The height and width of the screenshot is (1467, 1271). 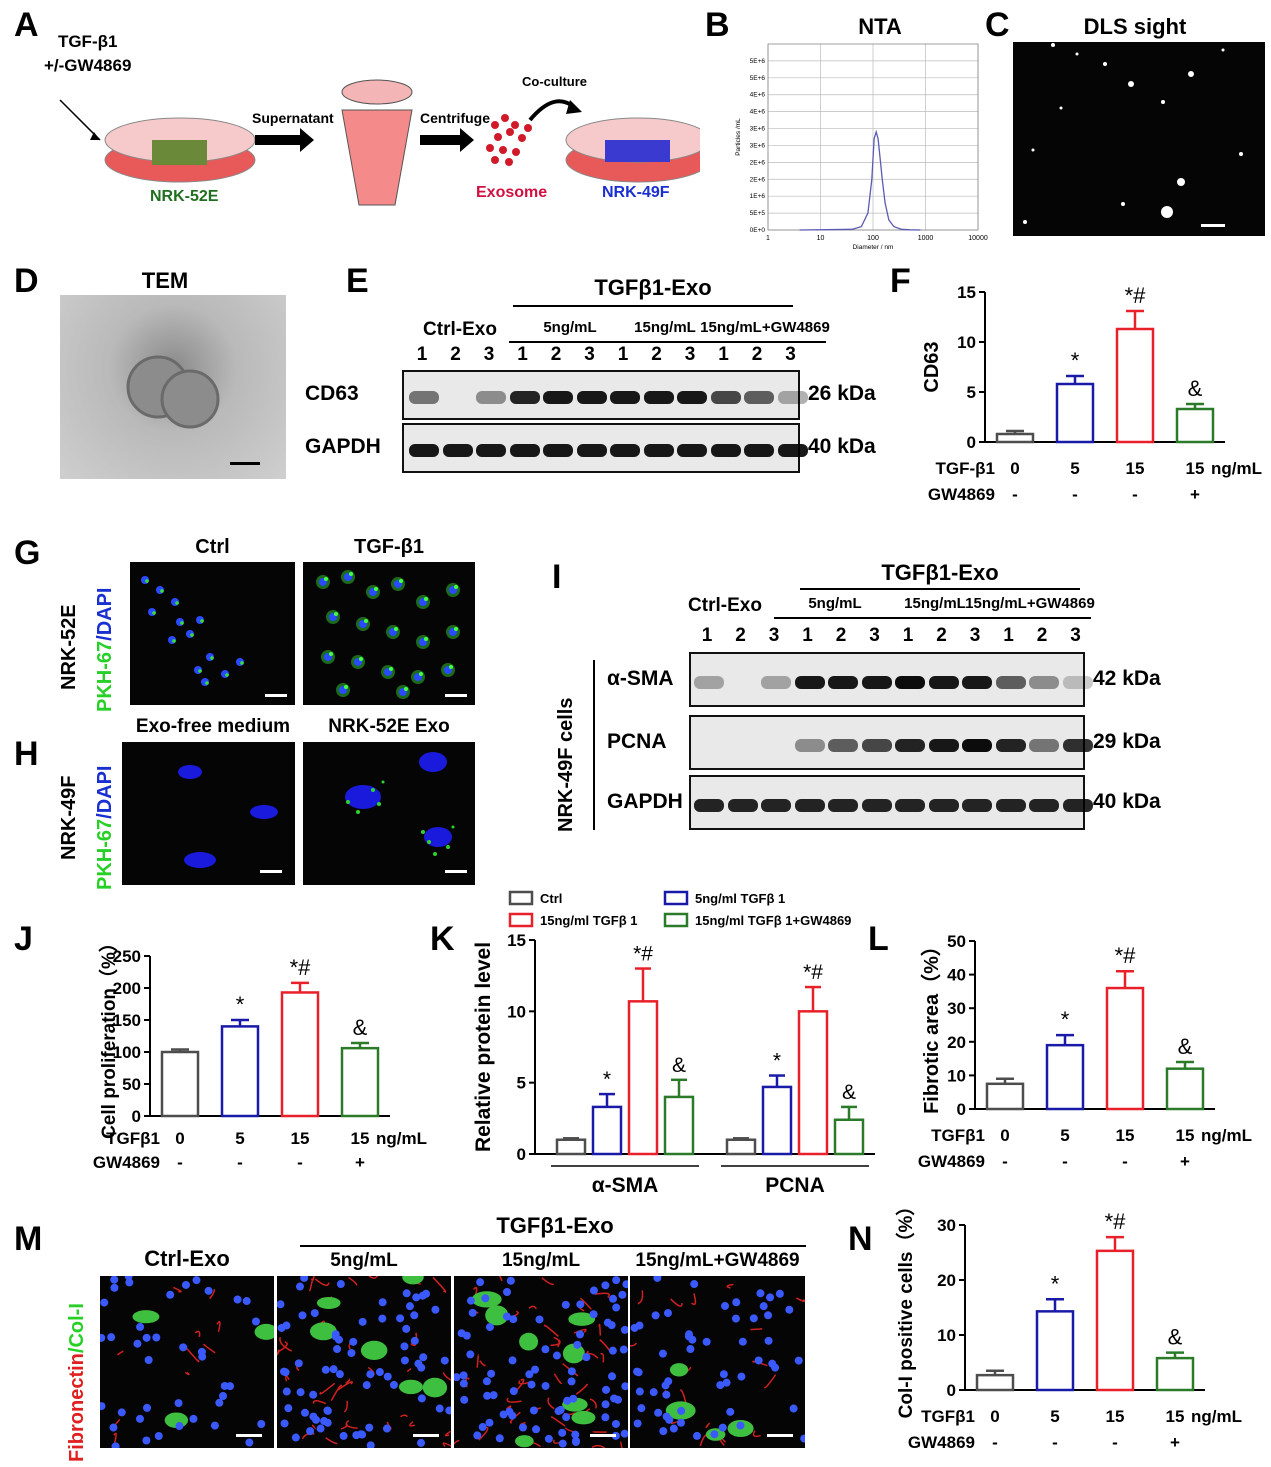 I want to click on legend-label: 15ng/ml TGFβ 1+GW4869, so click(x=773, y=920).